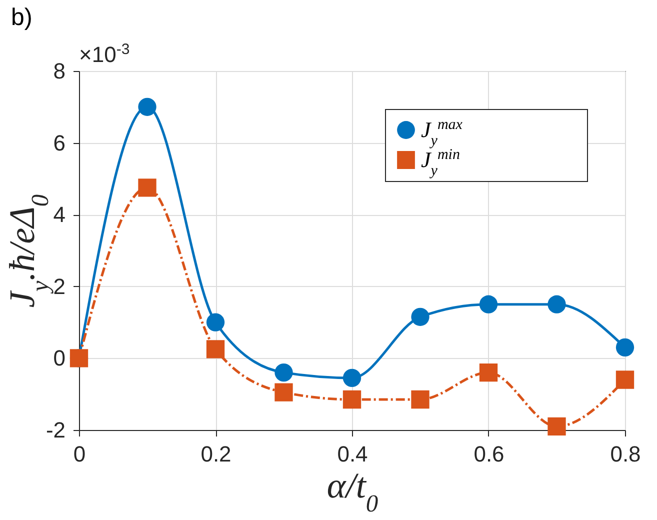  What do you see at coordinates (625, 454) in the screenshot?
I see `x-tick-label: 0.8` at bounding box center [625, 454].